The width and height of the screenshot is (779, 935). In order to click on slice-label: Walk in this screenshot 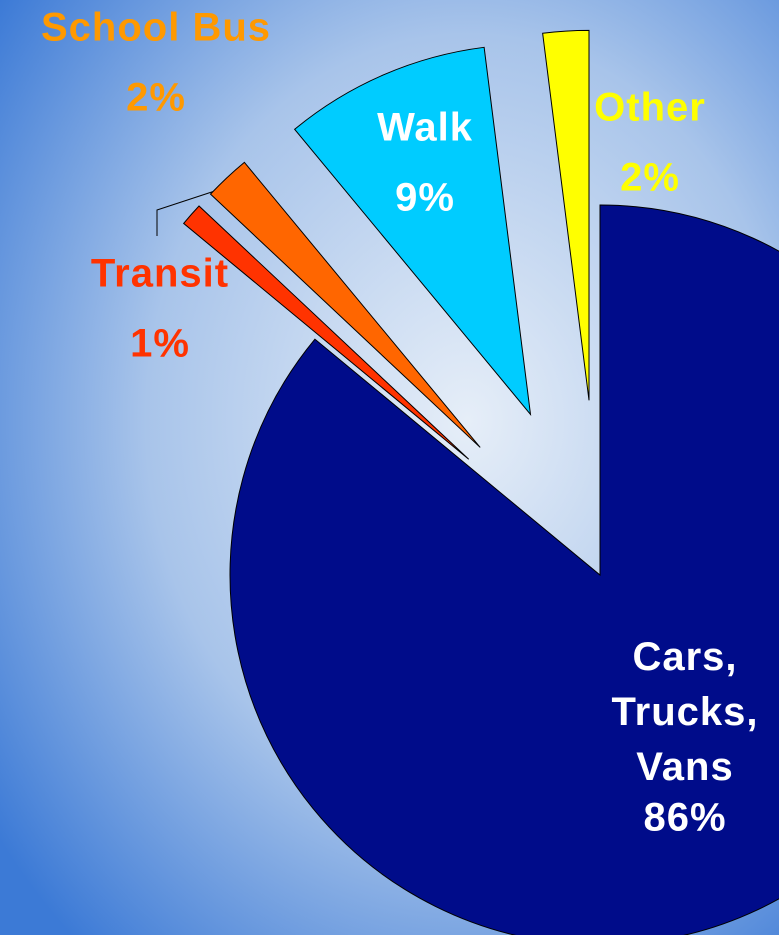, I will do `click(425, 128)`.